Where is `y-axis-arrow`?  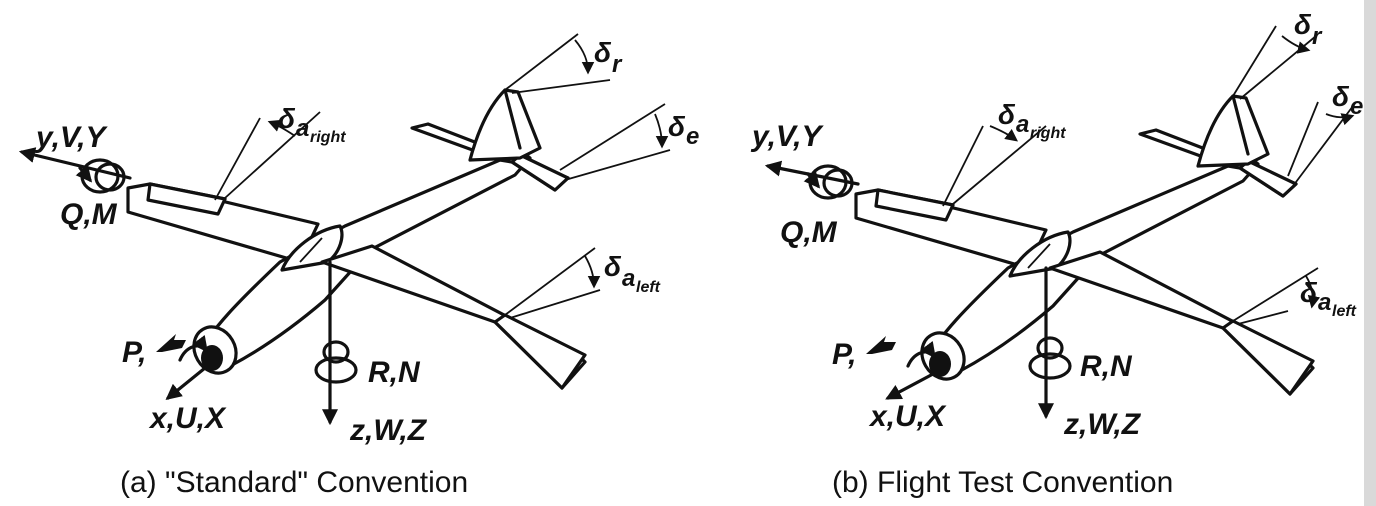 y-axis-arrow is located at coordinates (75, 163).